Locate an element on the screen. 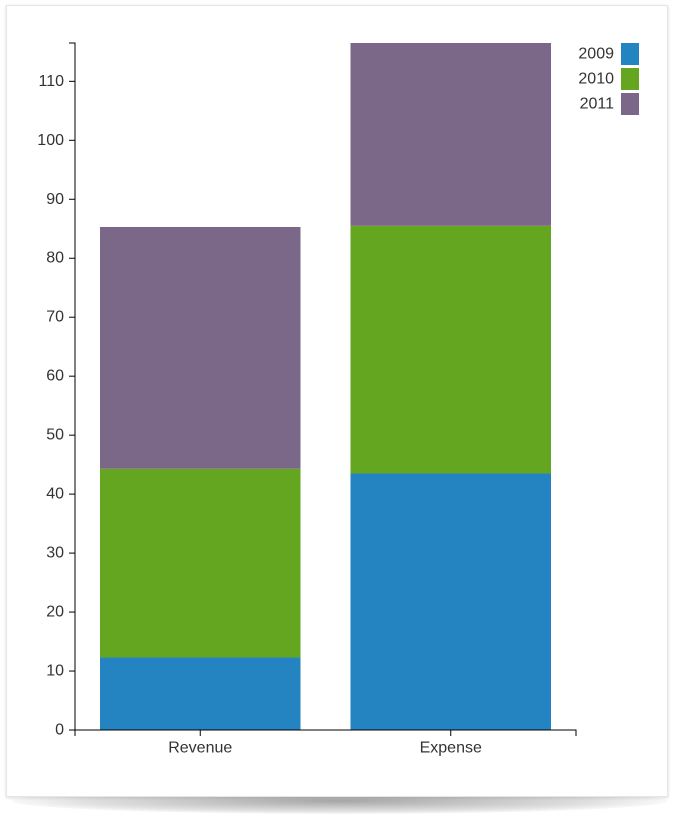  y-tick-label: 20 is located at coordinates (55, 612).